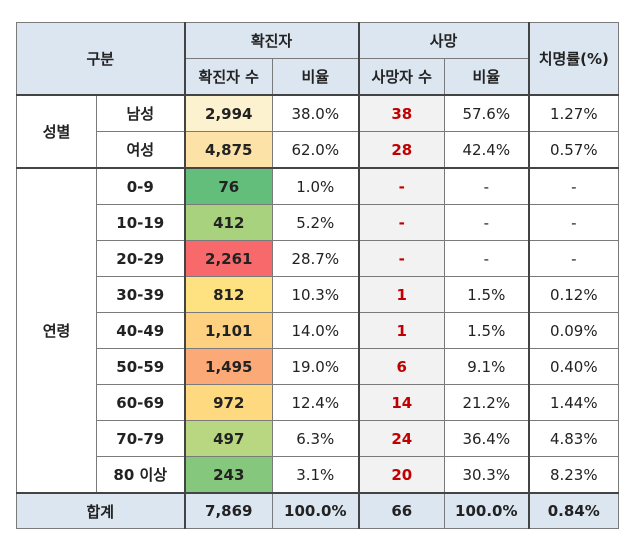  Describe the element at coordinates (228, 475) in the screenshot. I see `confirmed-count-cell: 243` at that location.